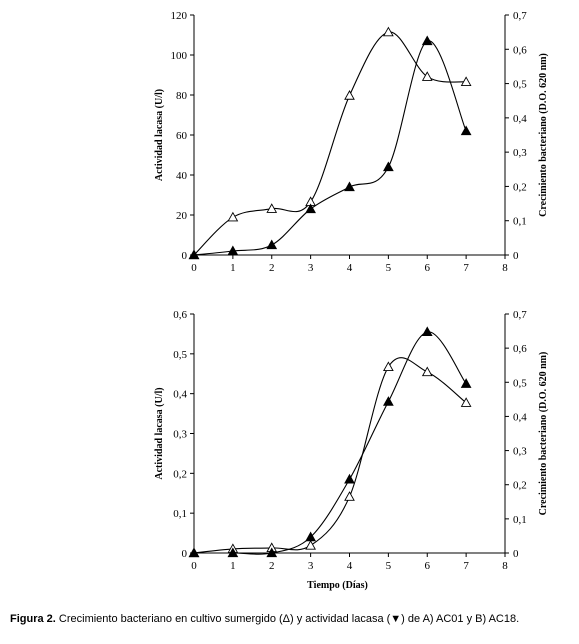 The height and width of the screenshot is (644, 579). I want to click on x-axis-title: Tiempo (Días), so click(337, 585).